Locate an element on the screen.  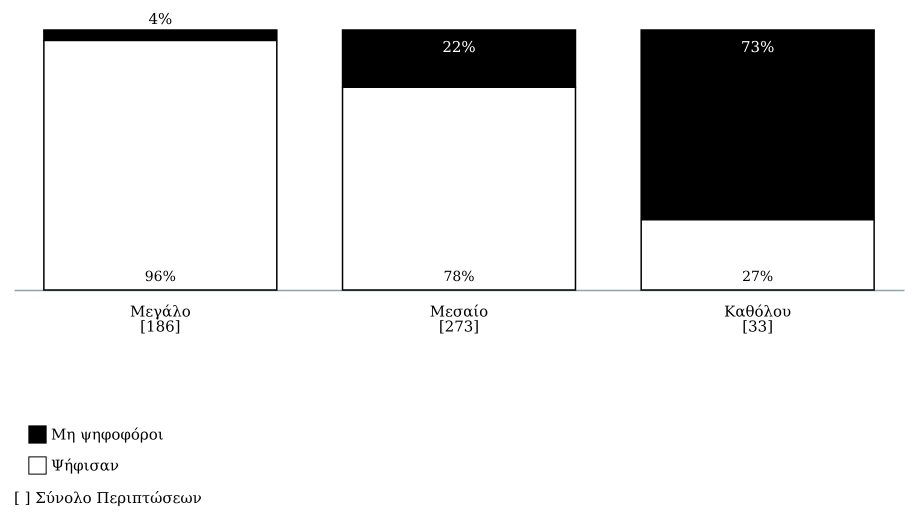
legend-label: Μη ψηφοφόροι is located at coordinates (107, 435).